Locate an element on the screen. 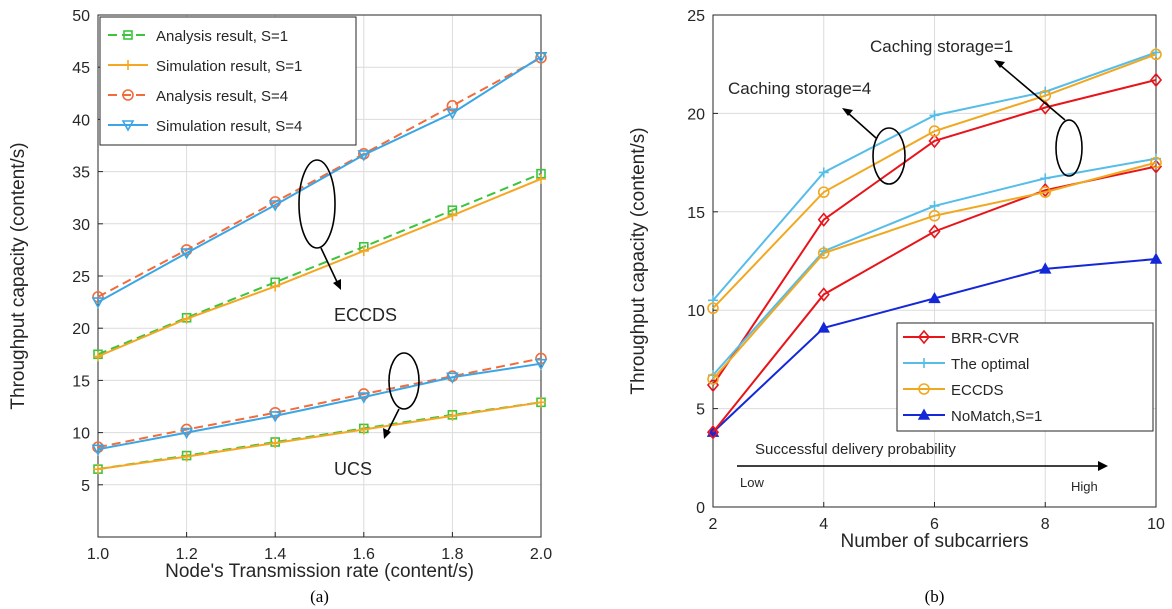  x-tick-label: 1.0 is located at coordinates (98, 554).